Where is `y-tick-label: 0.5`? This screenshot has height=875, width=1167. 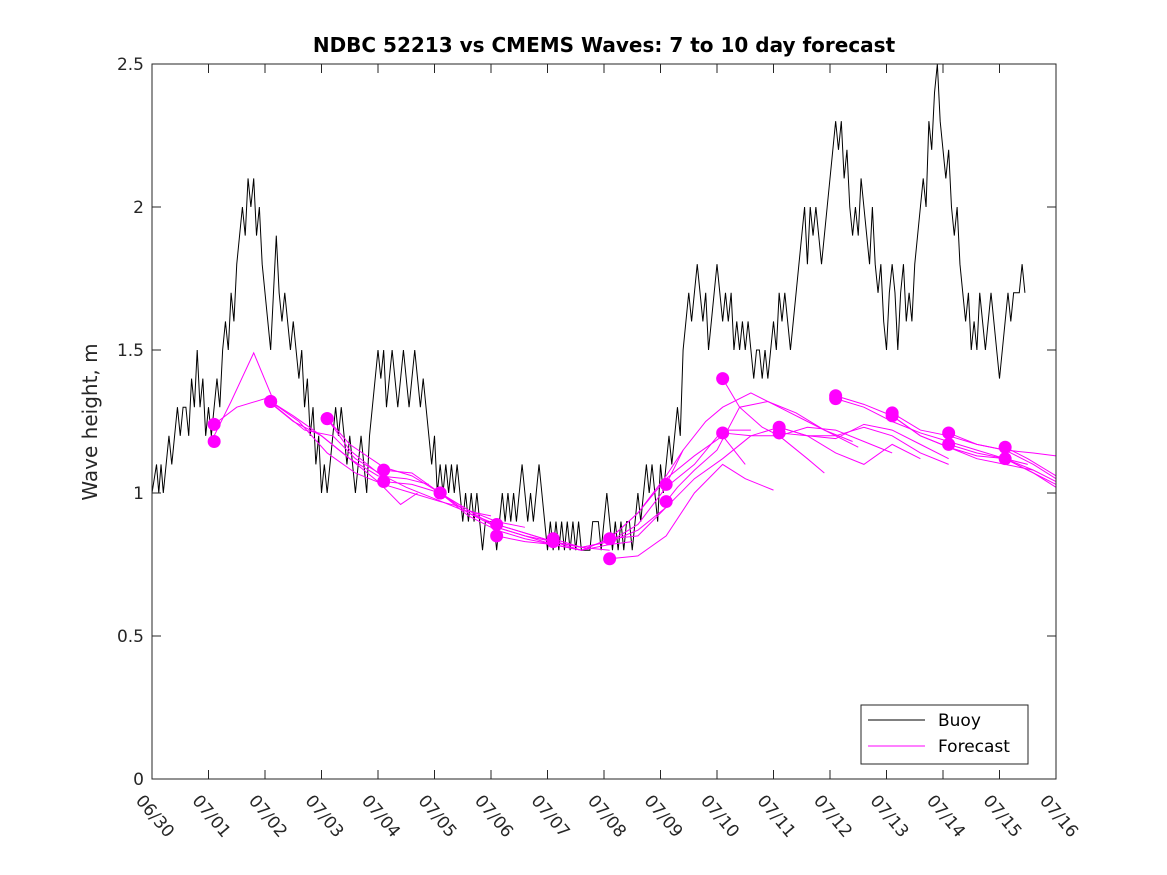 y-tick-label: 0.5 is located at coordinates (130, 637).